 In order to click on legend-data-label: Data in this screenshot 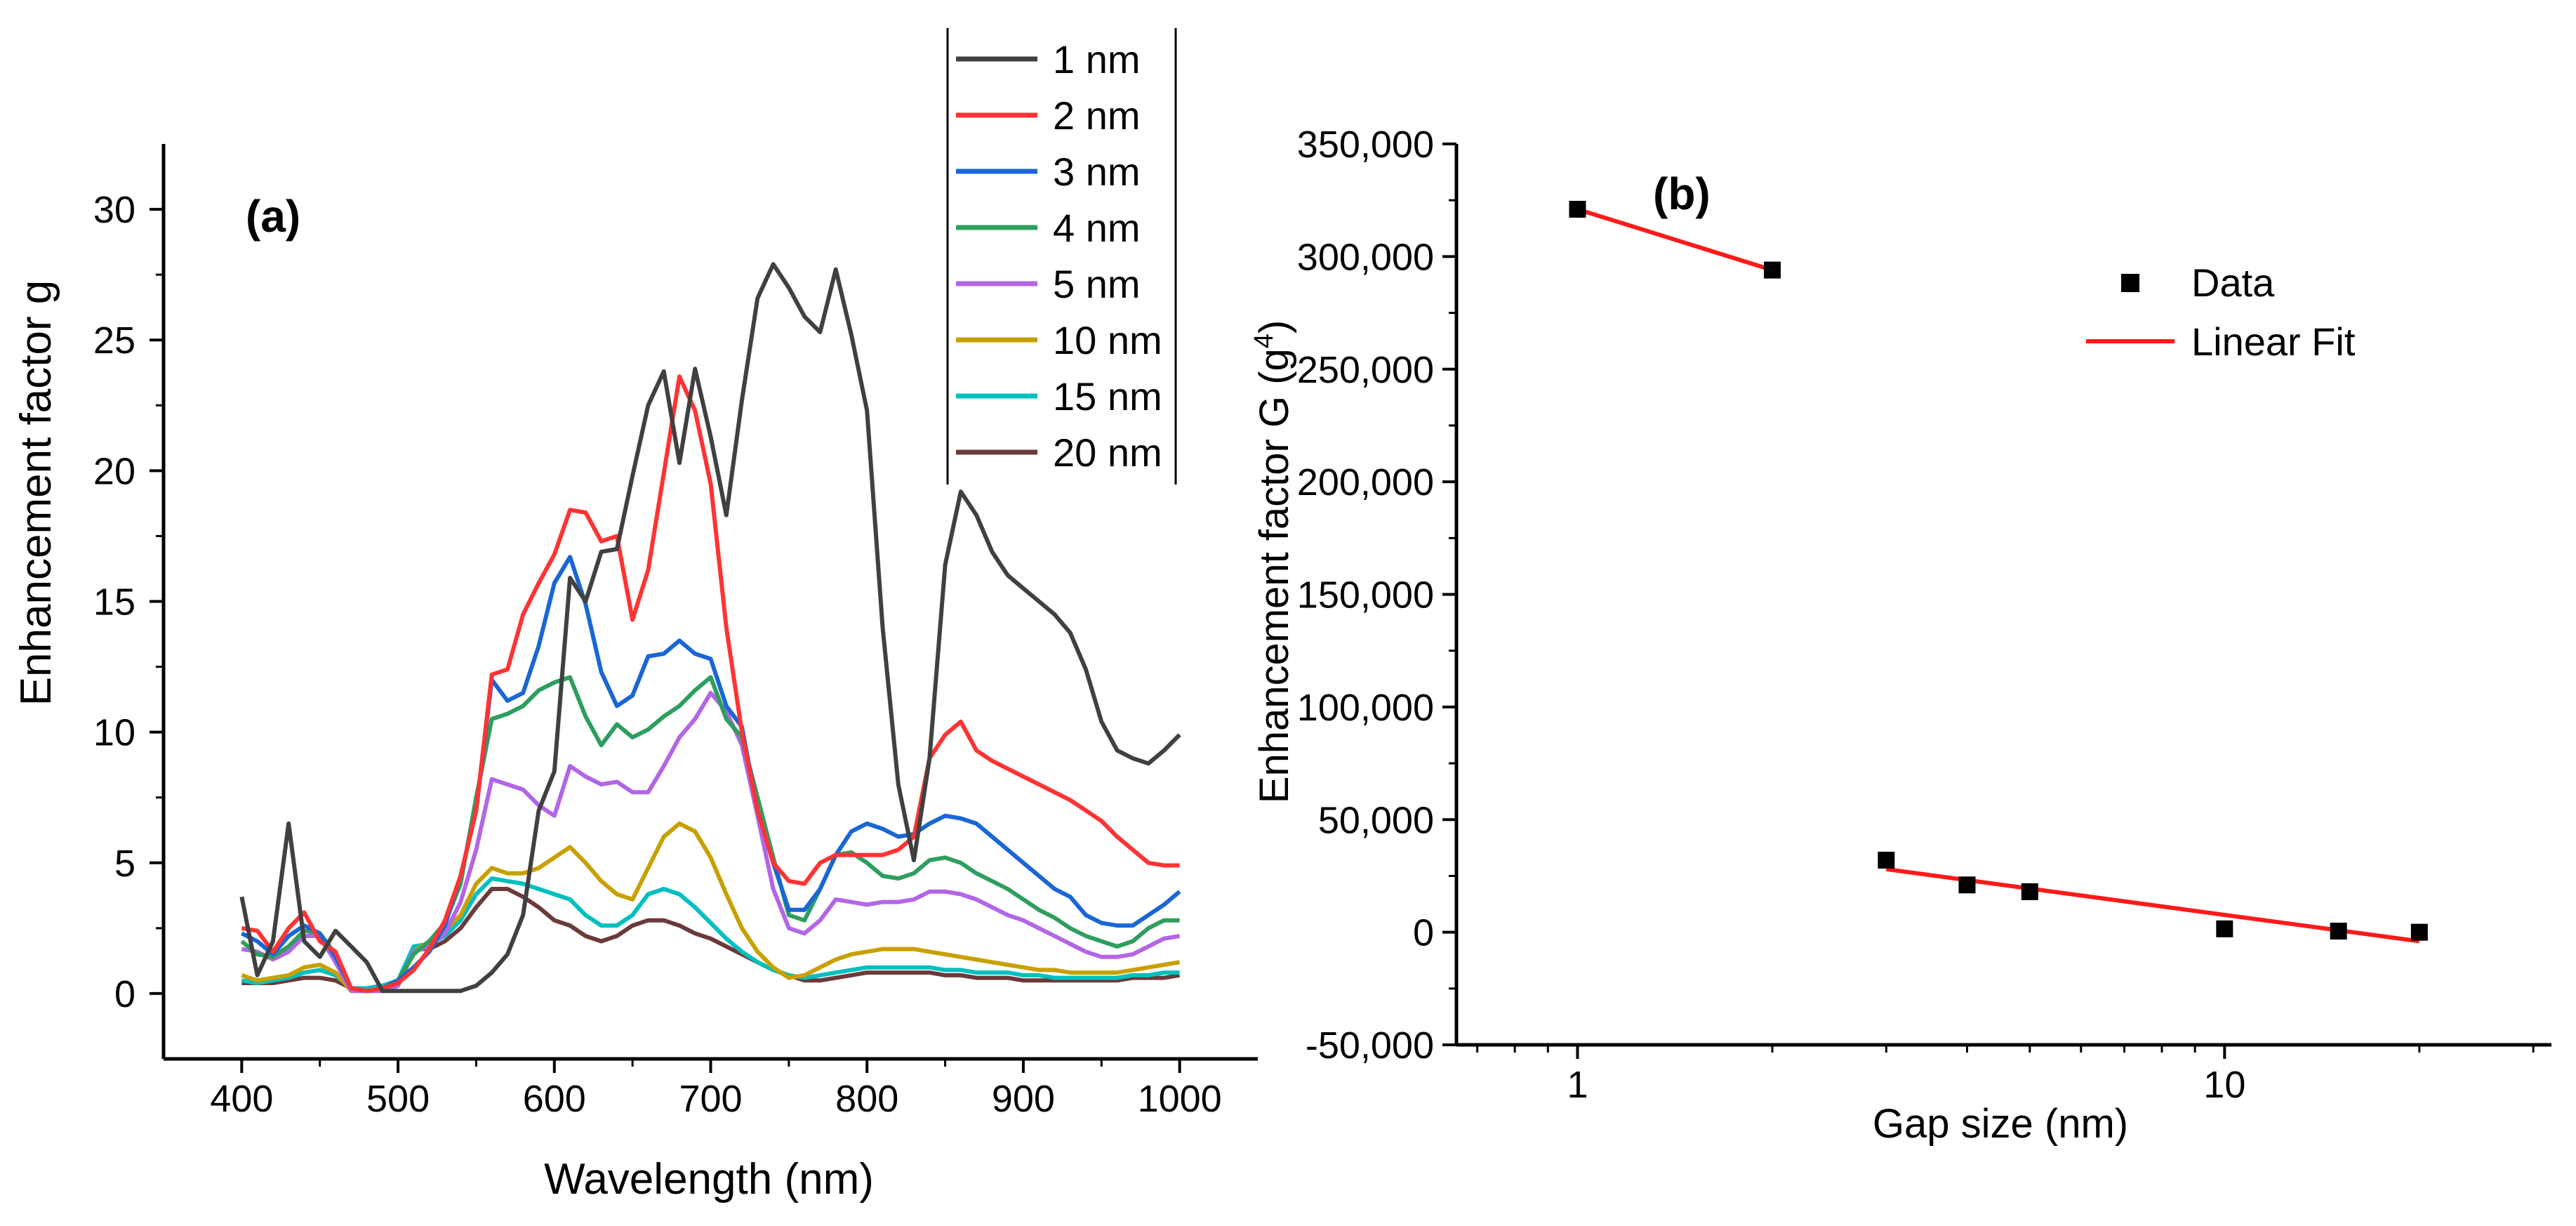, I will do `click(2233, 283)`.